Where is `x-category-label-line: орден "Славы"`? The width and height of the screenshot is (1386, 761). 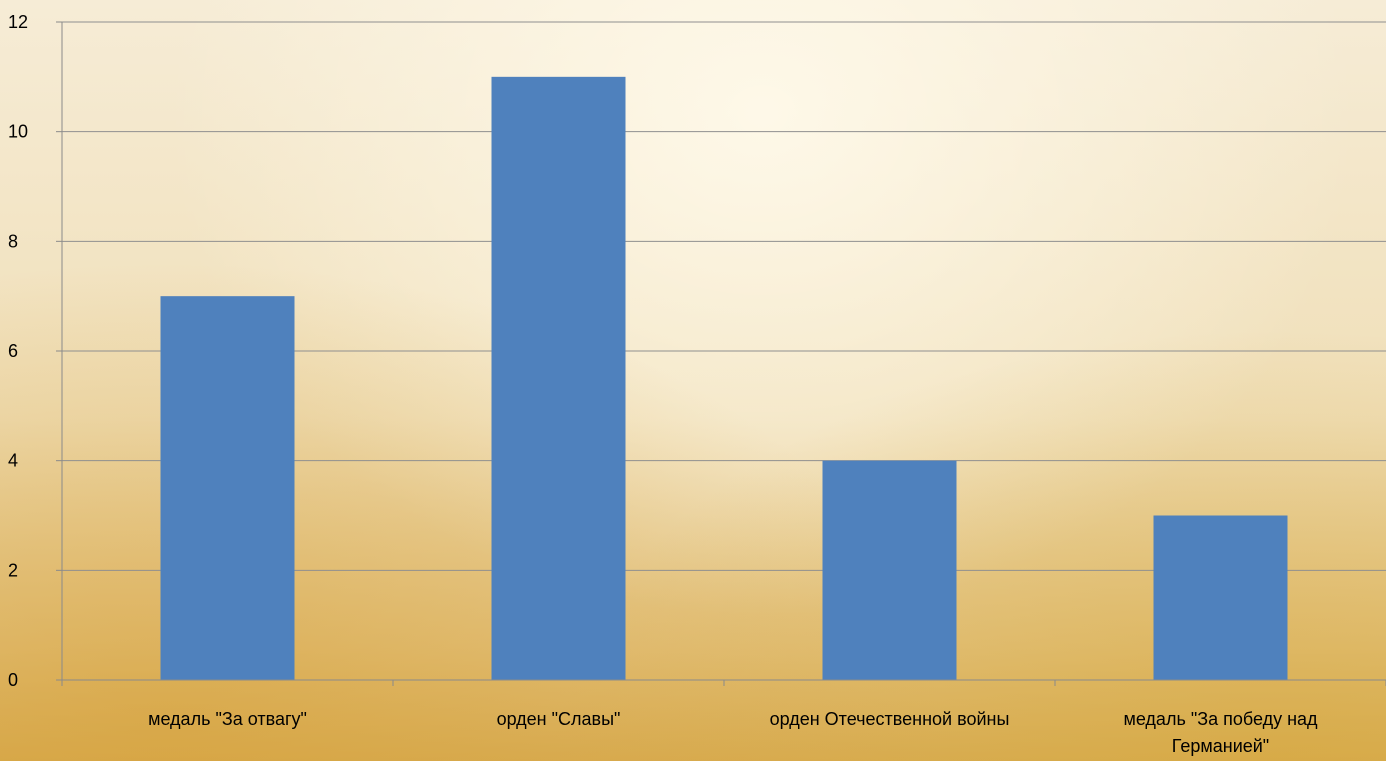
x-category-label-line: орден "Славы" is located at coordinates (559, 719).